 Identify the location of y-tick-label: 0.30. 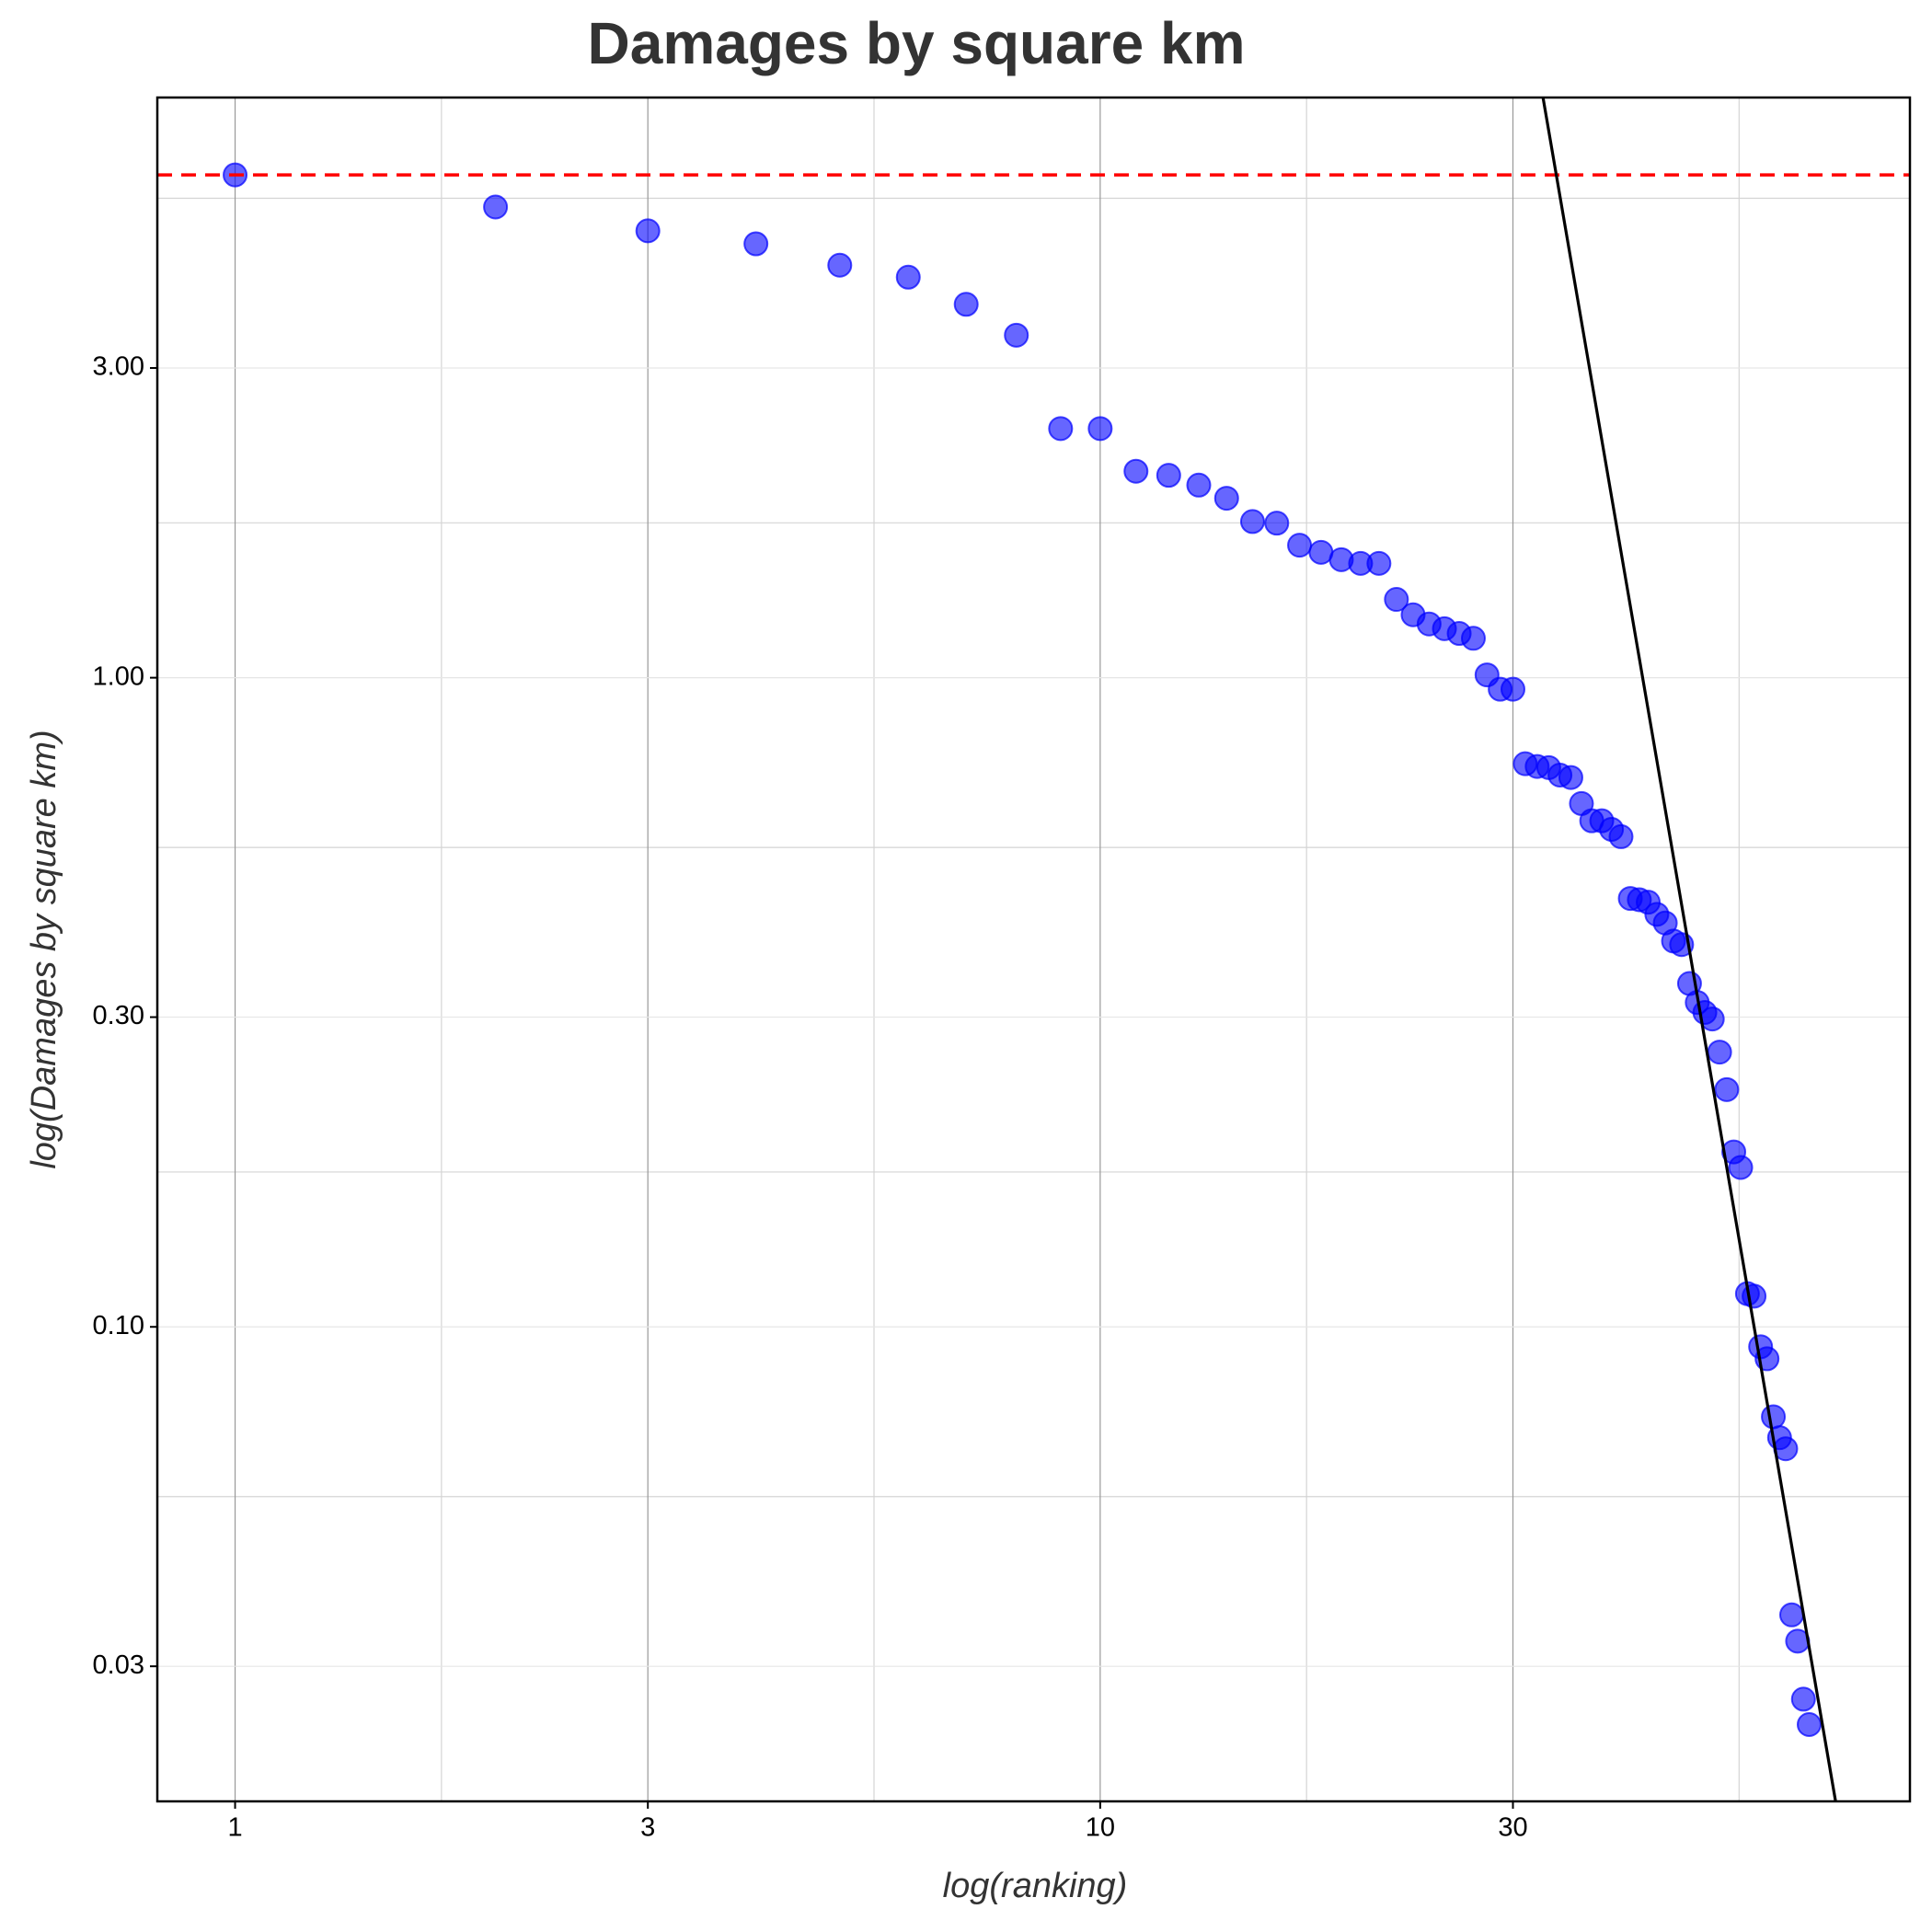
(118, 1016).